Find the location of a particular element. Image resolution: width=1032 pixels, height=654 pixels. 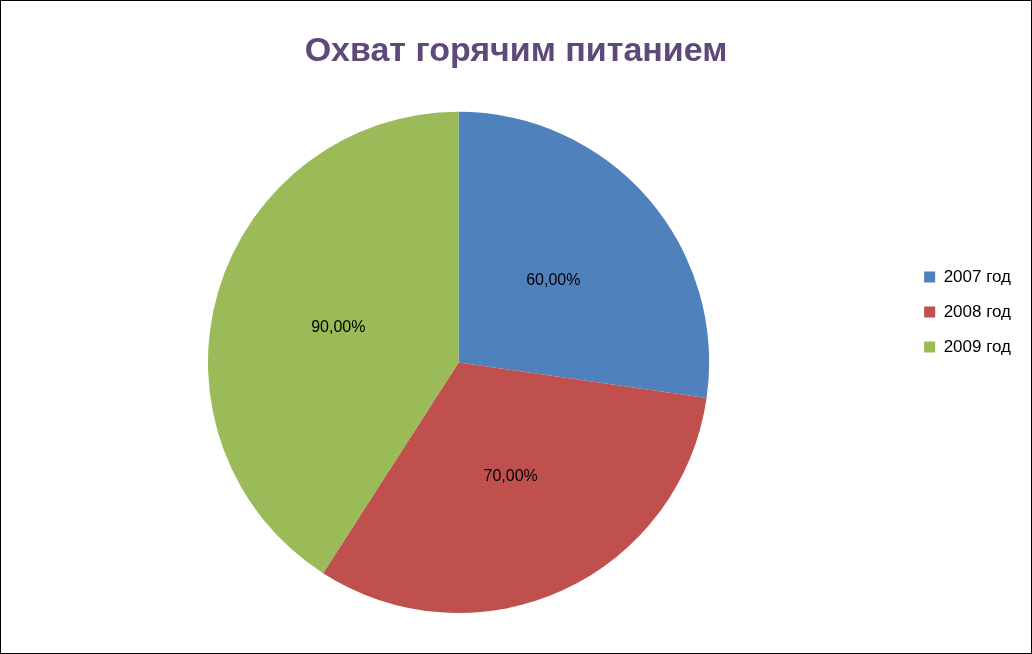

legend-label: 2009 год is located at coordinates (977, 346).